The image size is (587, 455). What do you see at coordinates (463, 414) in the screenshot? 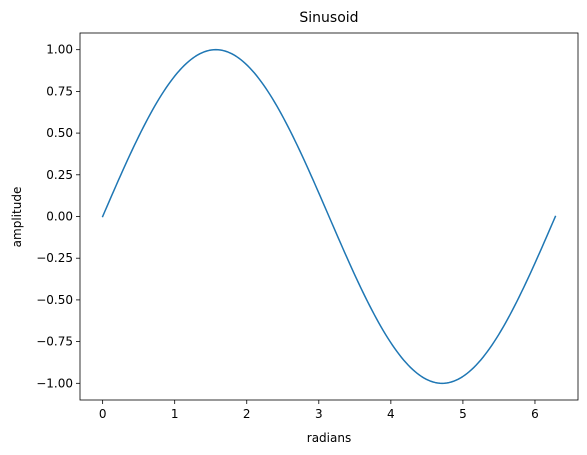
I see `x-tick-label: 5` at bounding box center [463, 414].